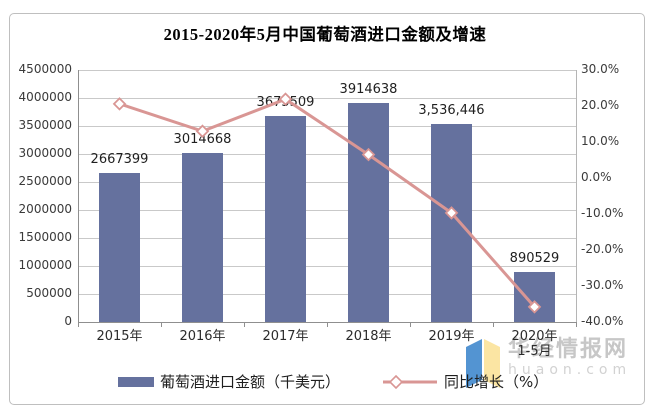  I want to click on line-series-swatch, so click(410, 381).